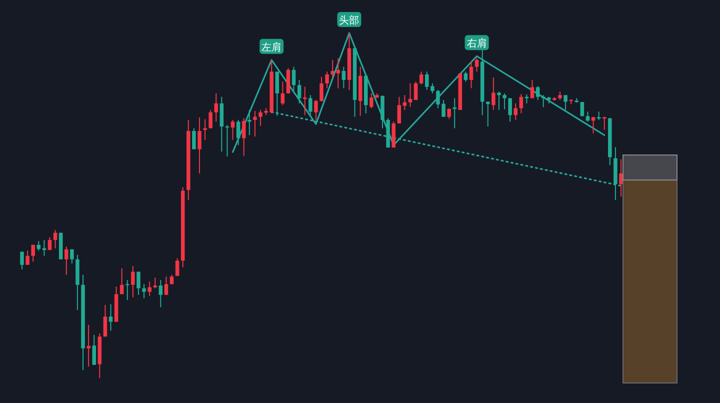 The image size is (720, 403). I want to click on annotation: 左肩, so click(272, 47).